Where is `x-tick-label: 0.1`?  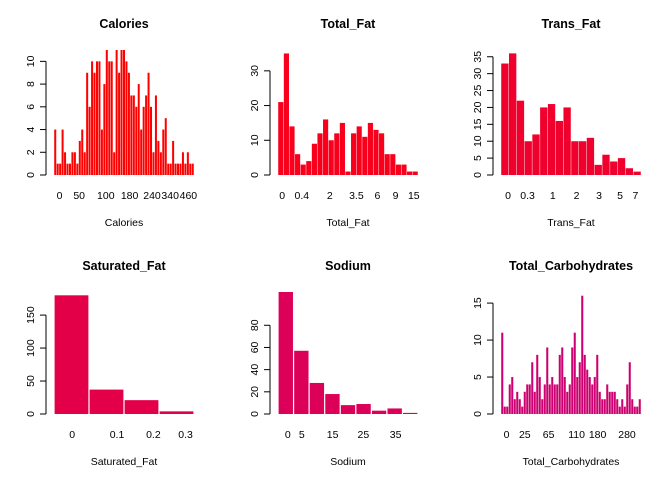 x-tick-label: 0.1 is located at coordinates (117, 435).